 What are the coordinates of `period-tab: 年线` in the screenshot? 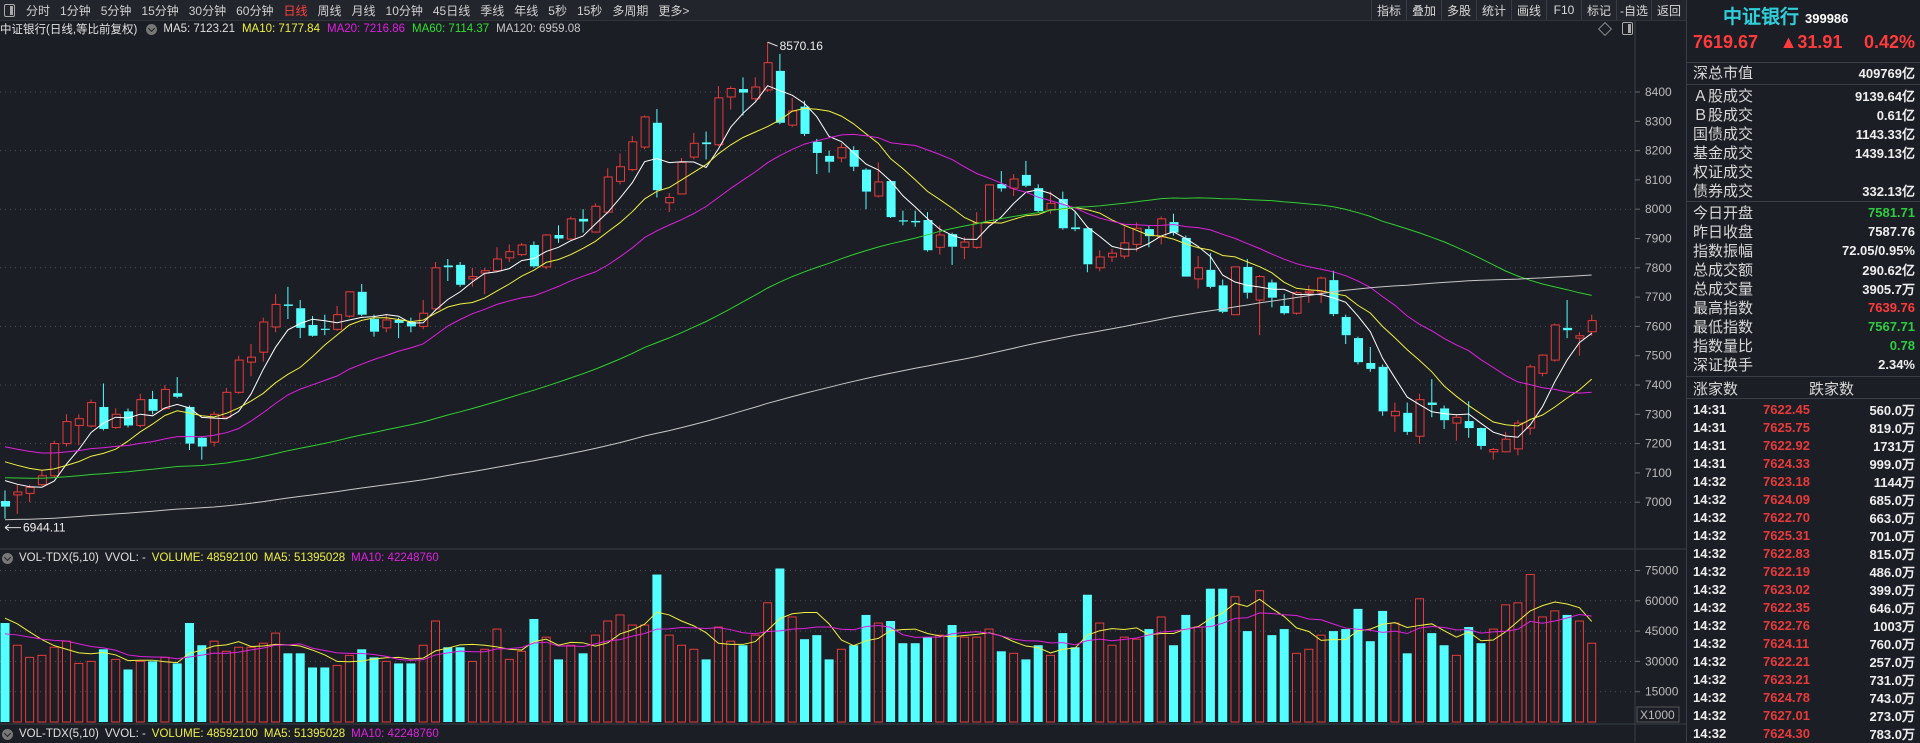 It's located at (526, 10).